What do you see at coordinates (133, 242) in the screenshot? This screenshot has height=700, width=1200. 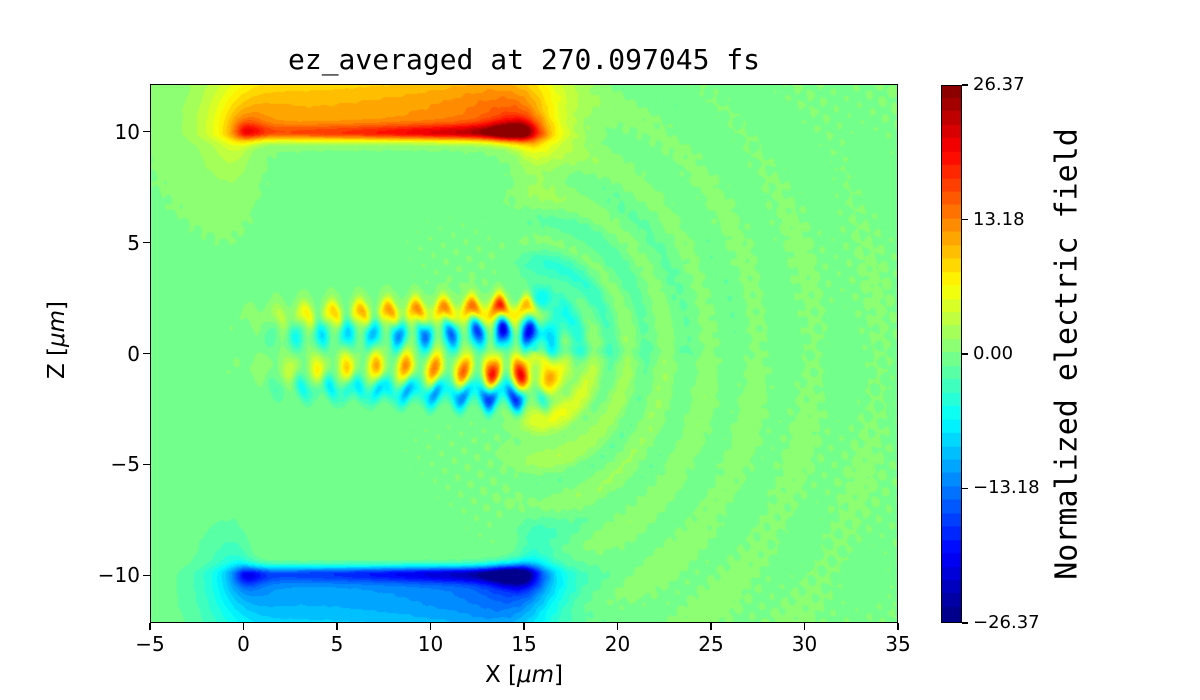 I see `y-tick-label: 5` at bounding box center [133, 242].